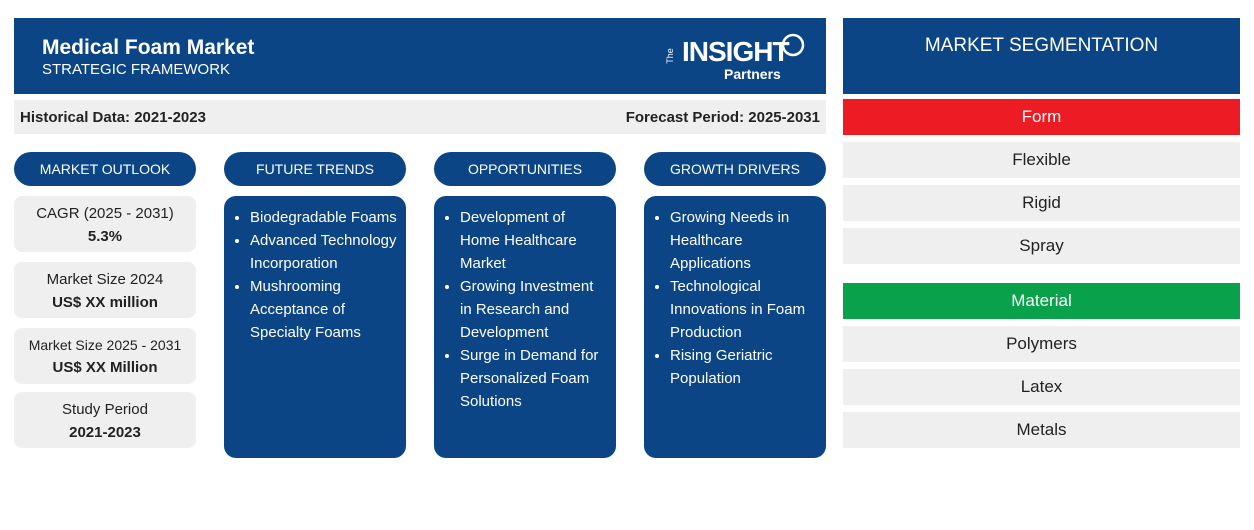 The image size is (1254, 530). I want to click on segment-item: Spray, so click(1041, 246).